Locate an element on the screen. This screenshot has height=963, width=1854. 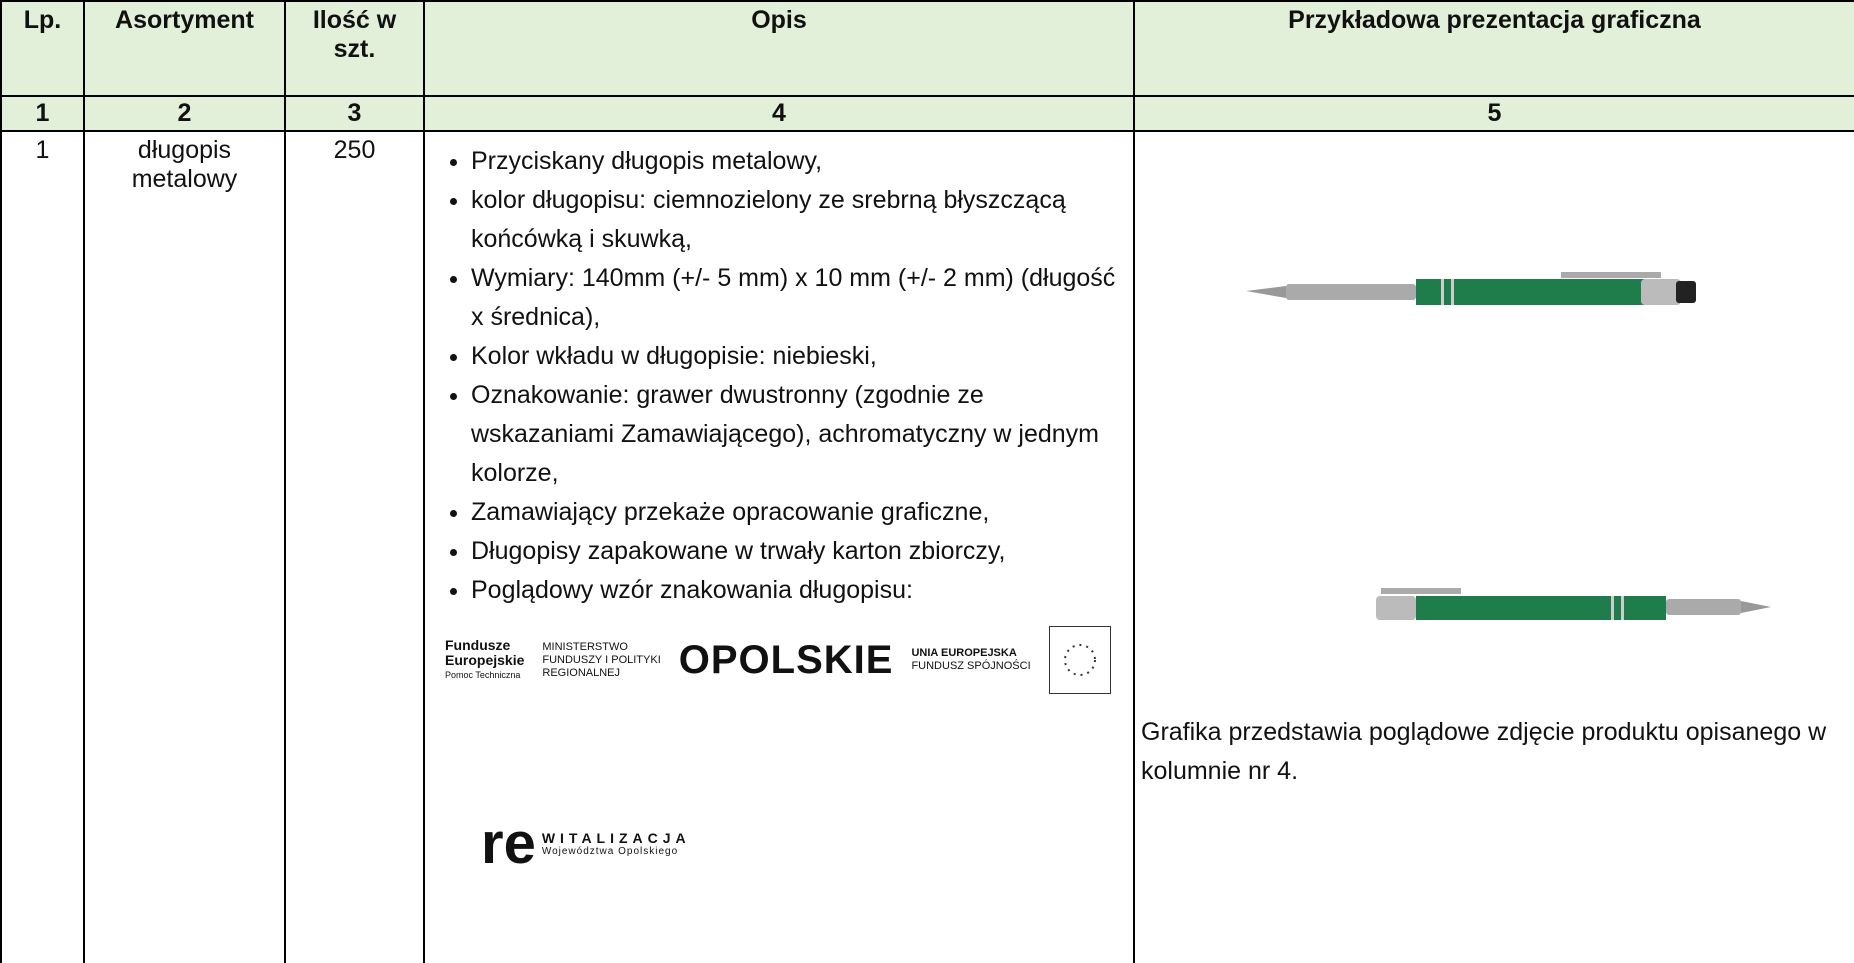
opis-item: Przyciskany długopis metalowy, is located at coordinates (799, 161).